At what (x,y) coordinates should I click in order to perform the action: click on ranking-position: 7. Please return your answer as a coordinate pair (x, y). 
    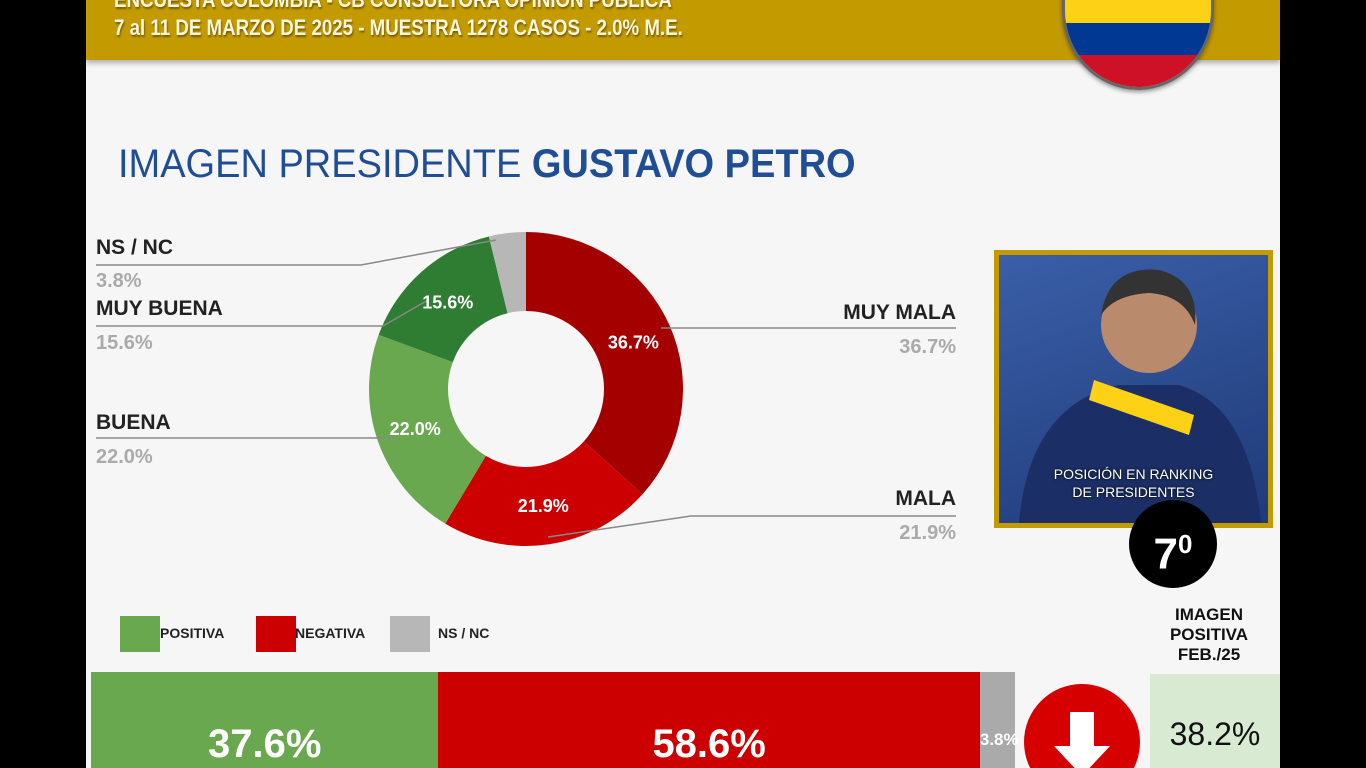
    Looking at the image, I should click on (1165, 554).